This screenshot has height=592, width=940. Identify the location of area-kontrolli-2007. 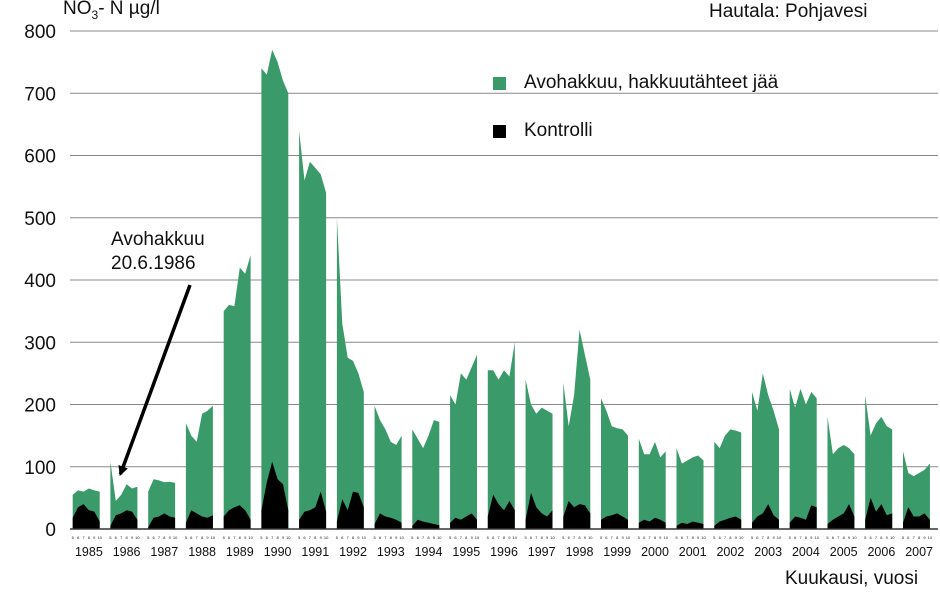
(916, 518).